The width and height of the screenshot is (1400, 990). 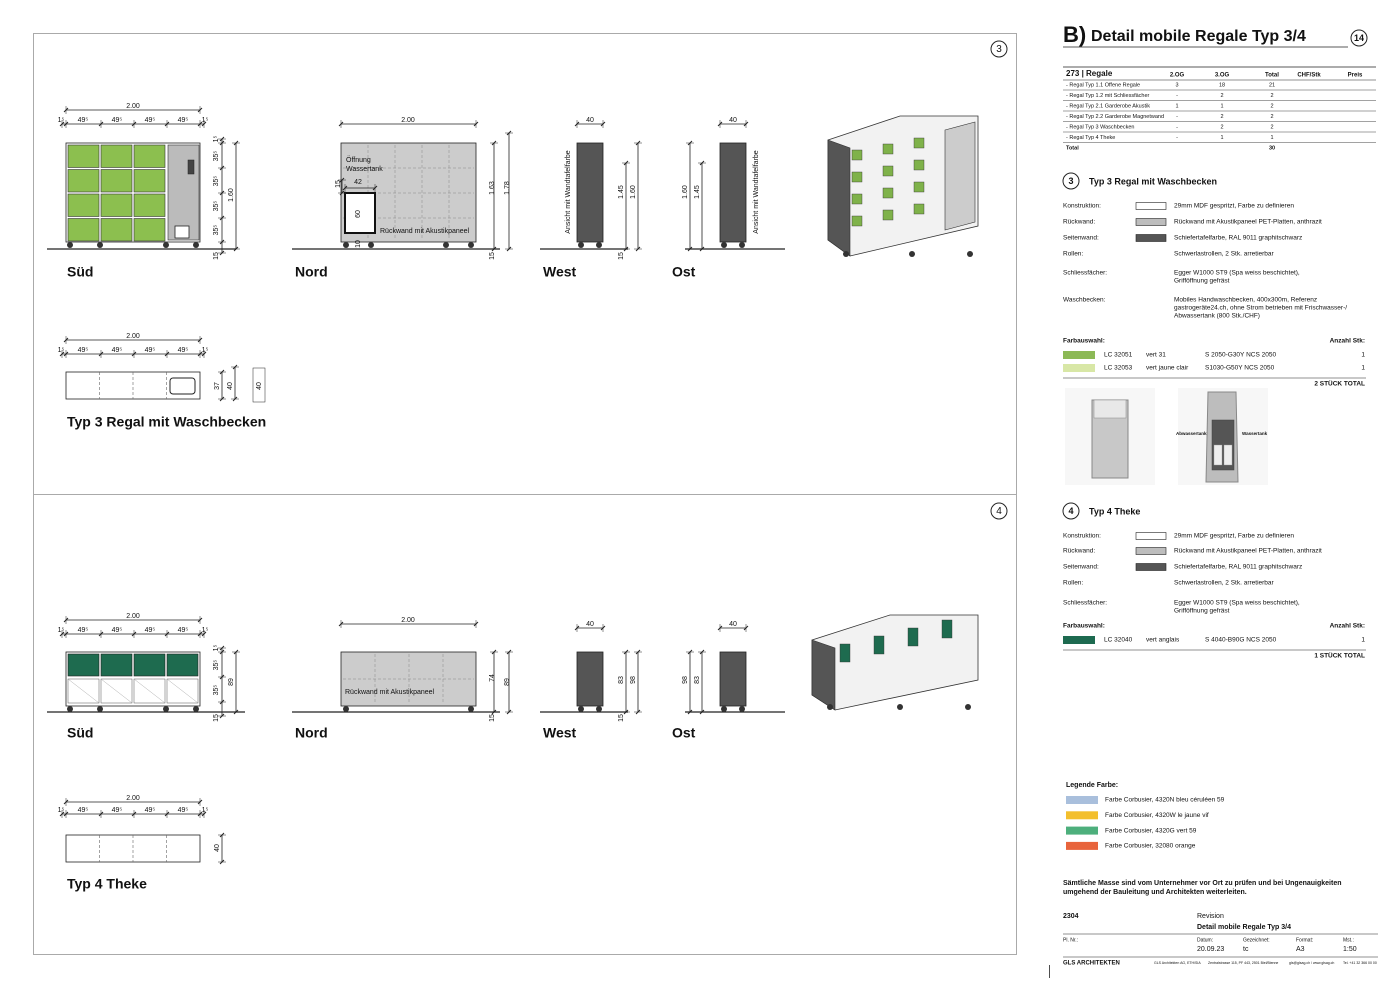 I want to click on total-value: 30, so click(x=1272, y=148).